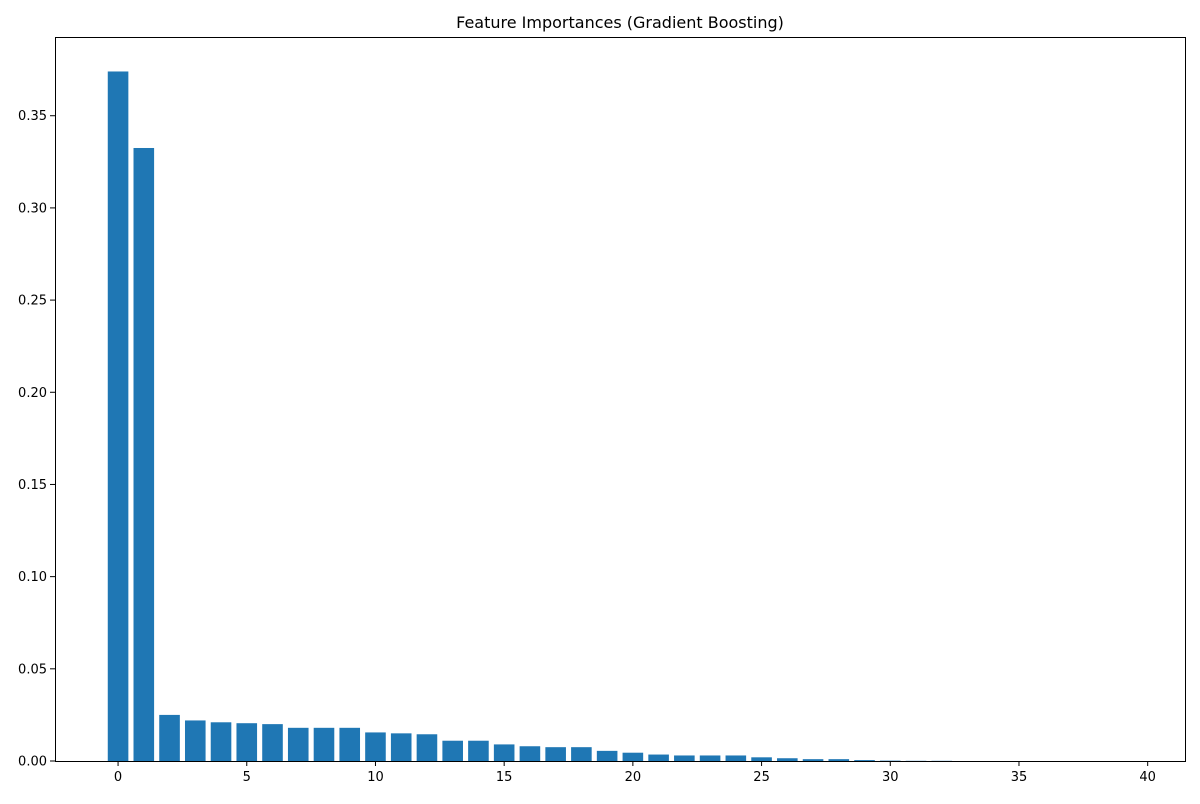 This screenshot has height=804, width=1200. Describe the element at coordinates (32, 301) in the screenshot. I see `y-tick-label: 0.25` at that location.